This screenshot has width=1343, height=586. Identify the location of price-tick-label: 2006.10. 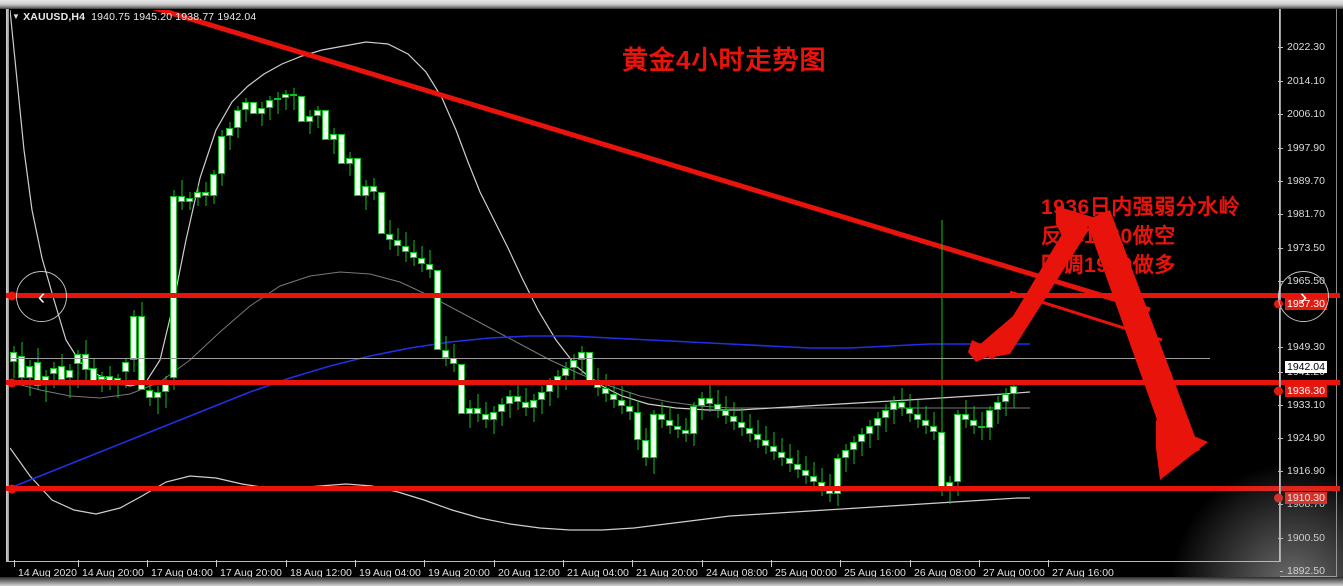
(1306, 114).